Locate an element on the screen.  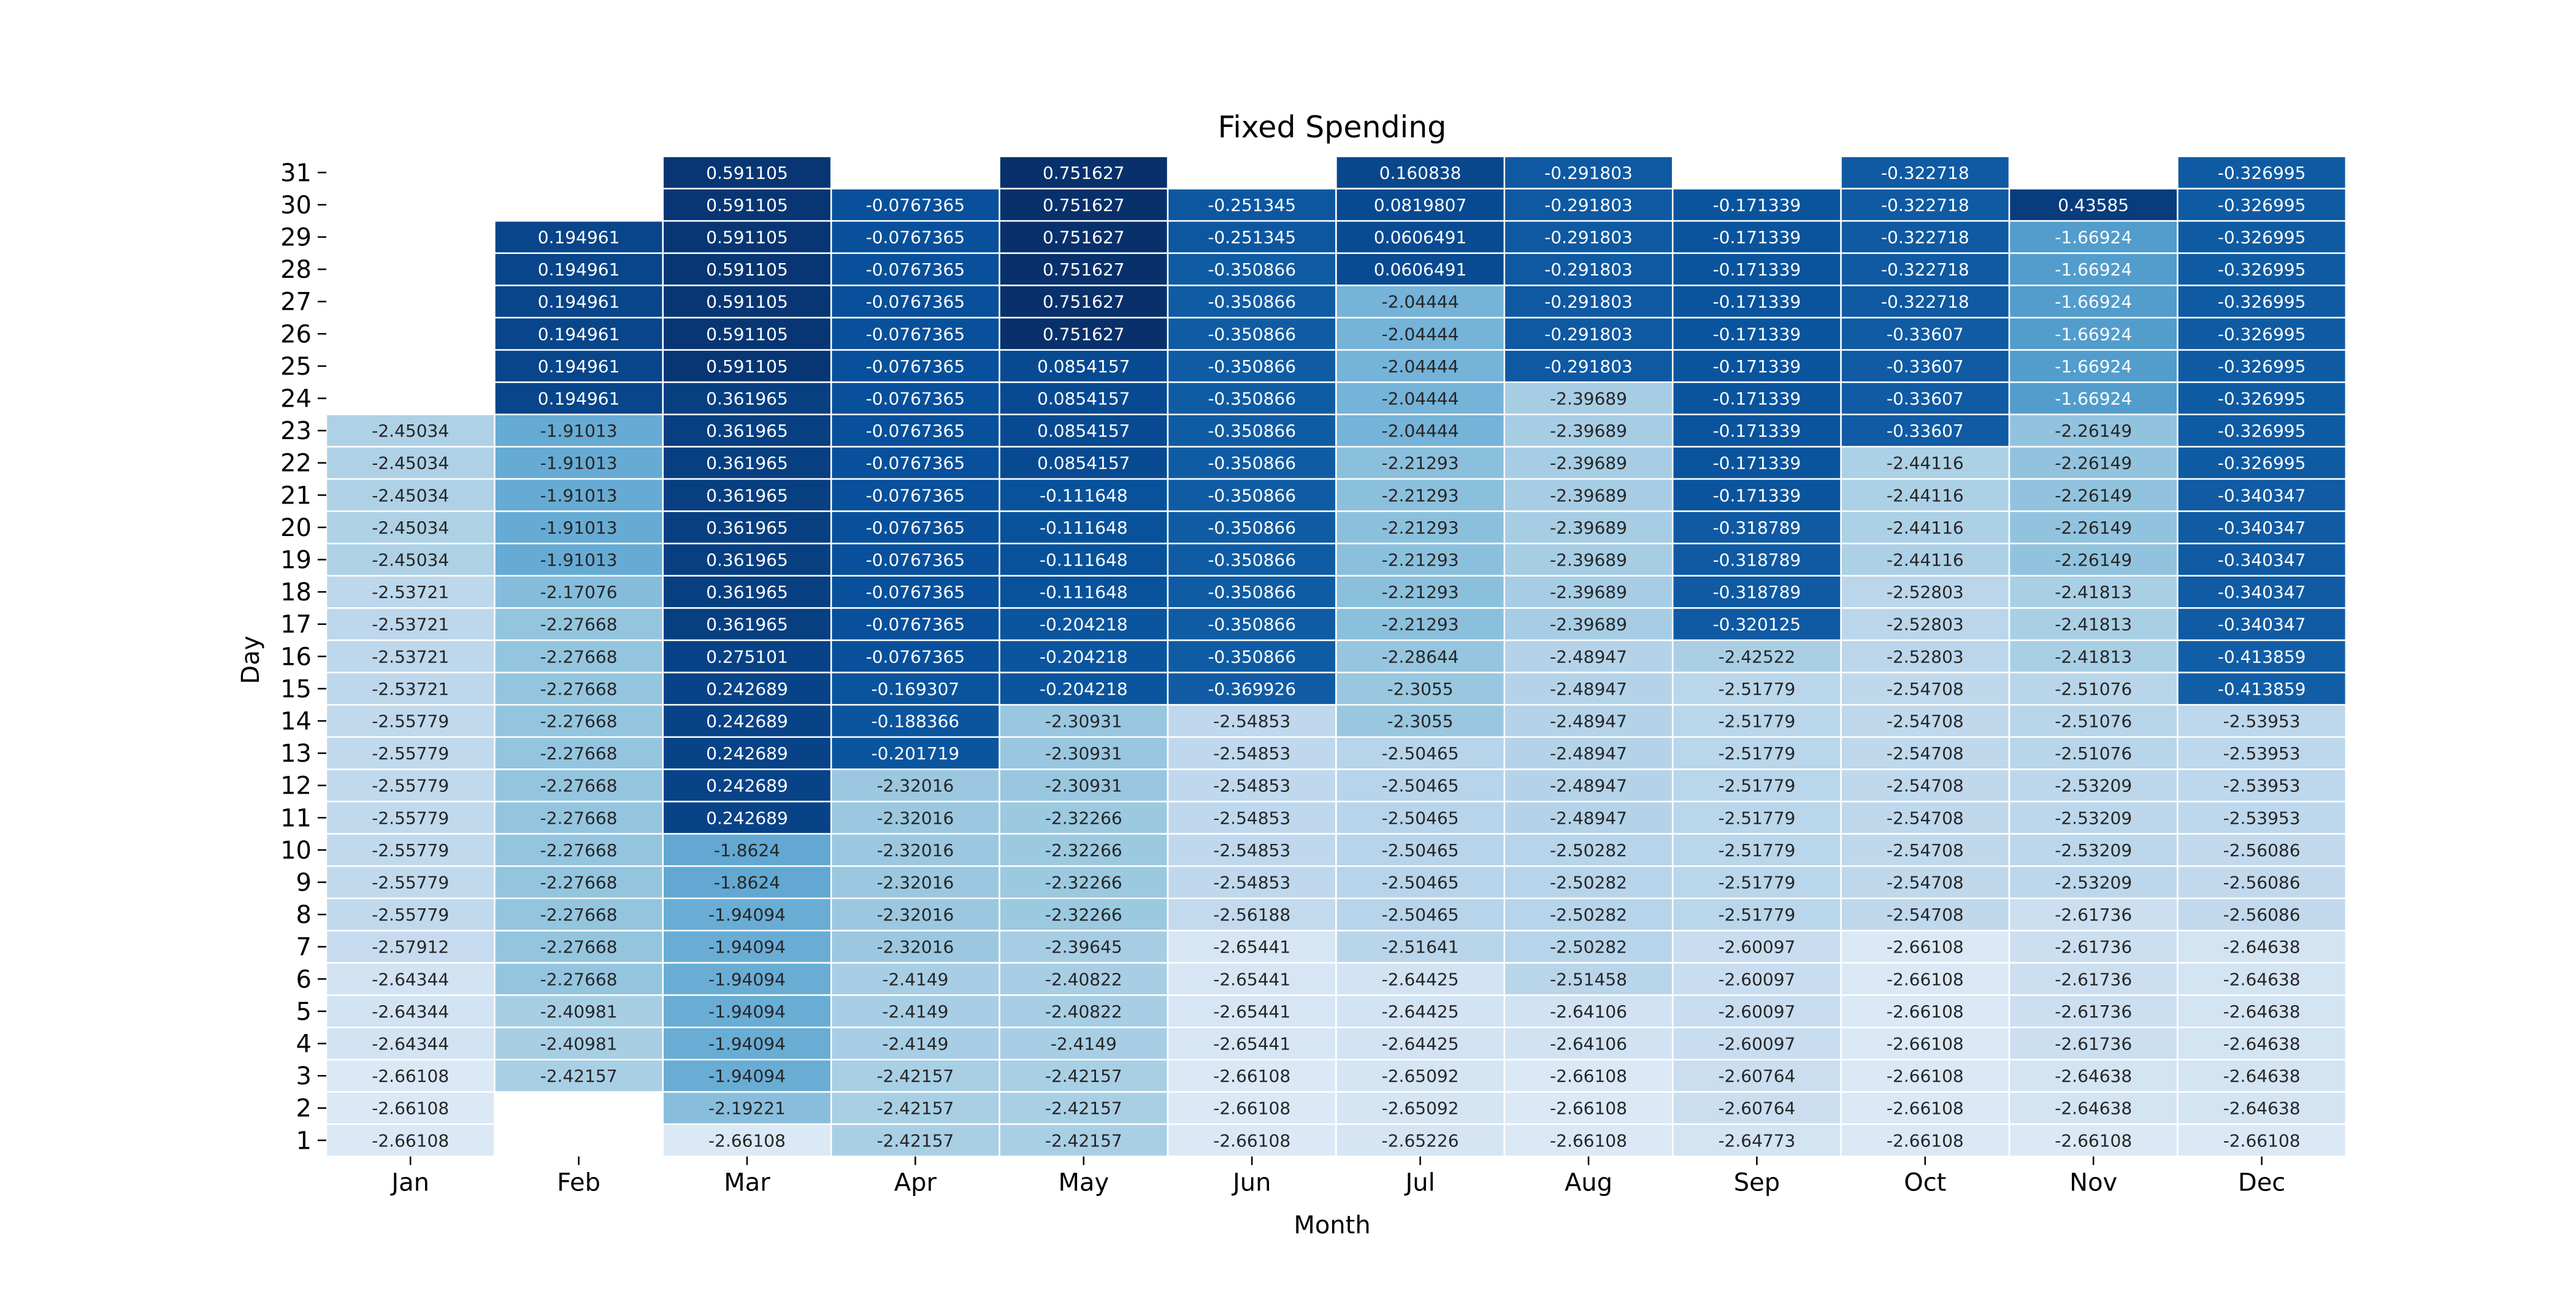
cell-value-label: -1.66924 is located at coordinates (2093, 399).